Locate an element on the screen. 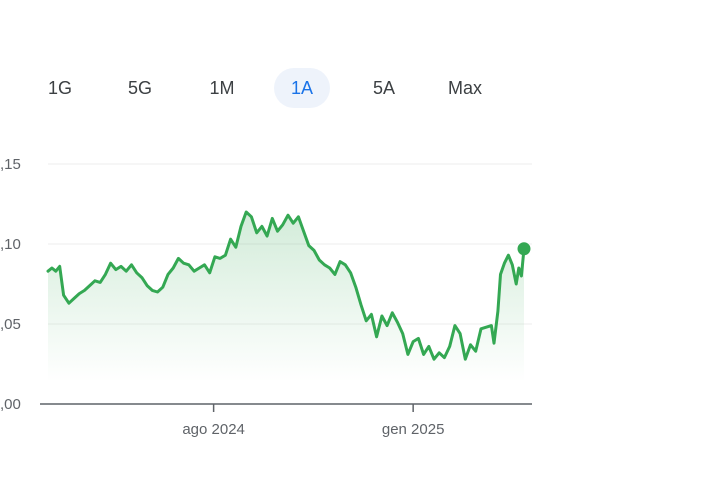  x-tick-label: gen 2025 is located at coordinates (413, 429).